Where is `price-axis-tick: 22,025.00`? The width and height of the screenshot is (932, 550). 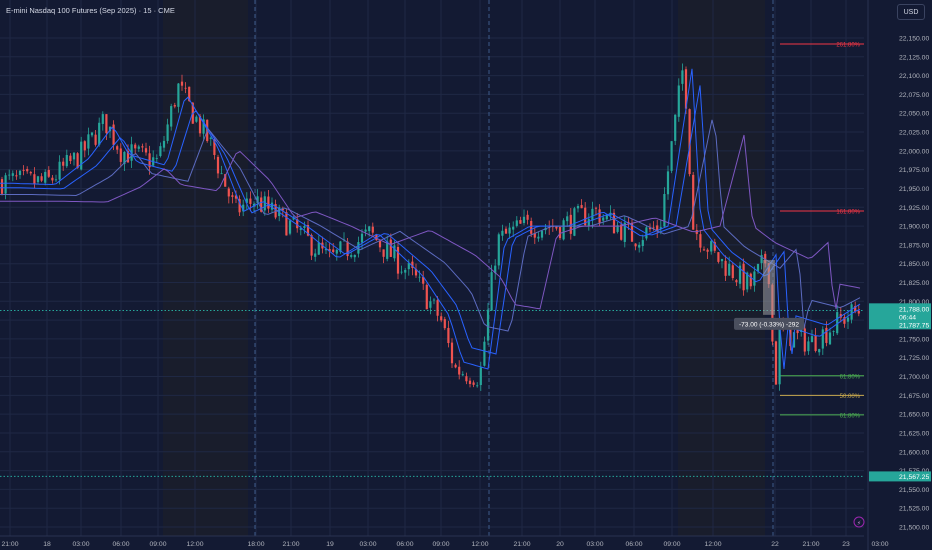 price-axis-tick: 22,025.00 is located at coordinates (914, 133).